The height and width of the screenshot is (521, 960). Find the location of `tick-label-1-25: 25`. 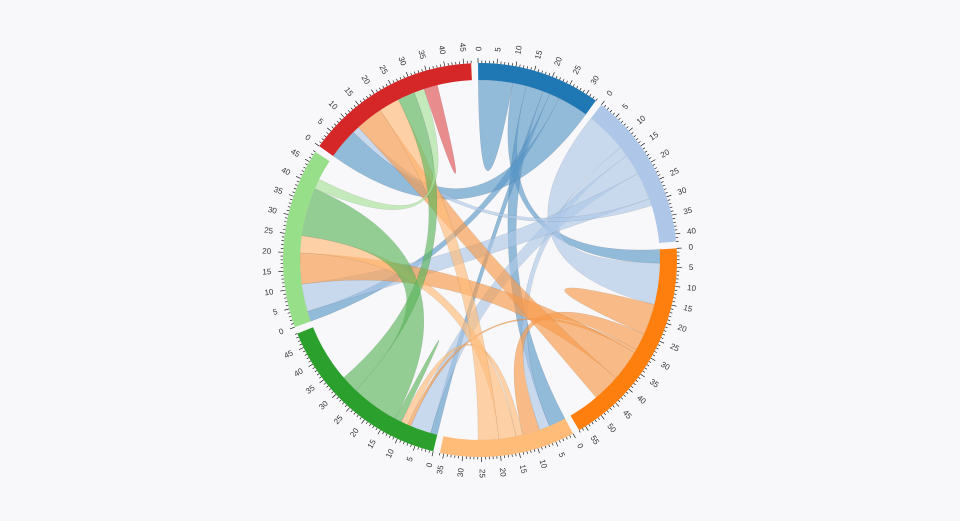

tick-label-1-25: 25 is located at coordinates (675, 172).